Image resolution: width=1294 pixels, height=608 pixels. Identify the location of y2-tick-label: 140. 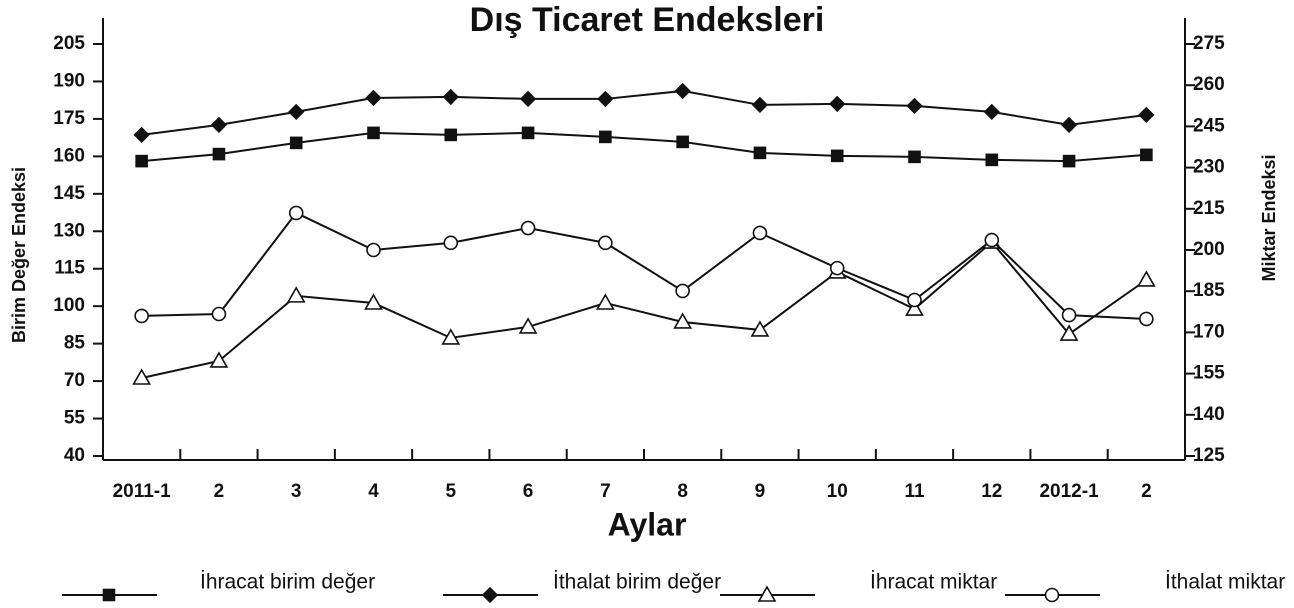
(1209, 414).